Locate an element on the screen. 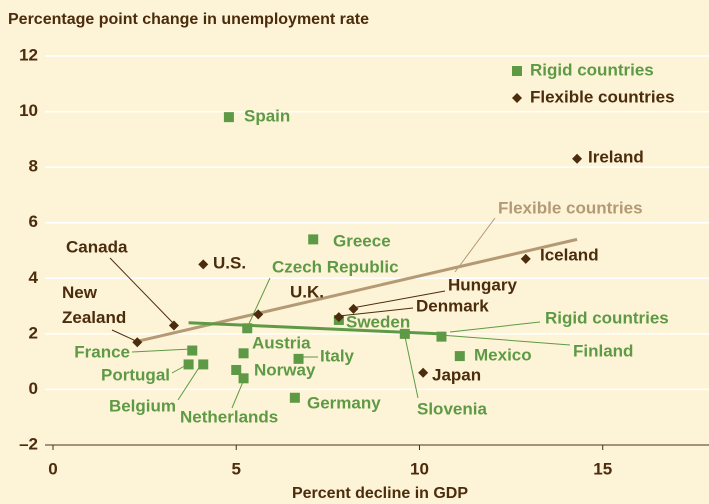 Image resolution: width=709 pixels, height=504 pixels. point-label: Japan is located at coordinates (456, 374).